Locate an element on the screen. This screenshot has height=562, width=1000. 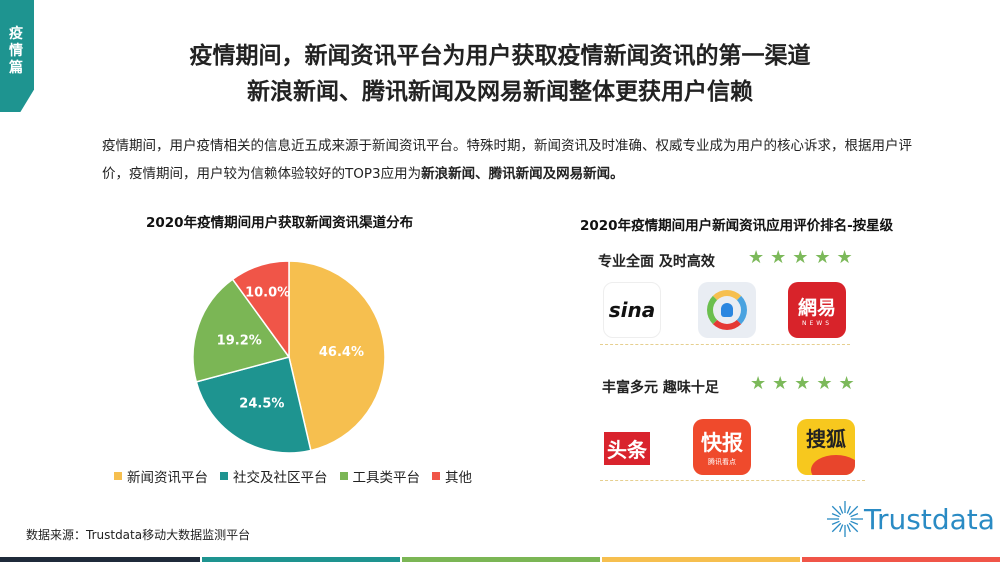
kuaibao-app-icon: 快报 腾讯看点 is located at coordinates (722, 447).